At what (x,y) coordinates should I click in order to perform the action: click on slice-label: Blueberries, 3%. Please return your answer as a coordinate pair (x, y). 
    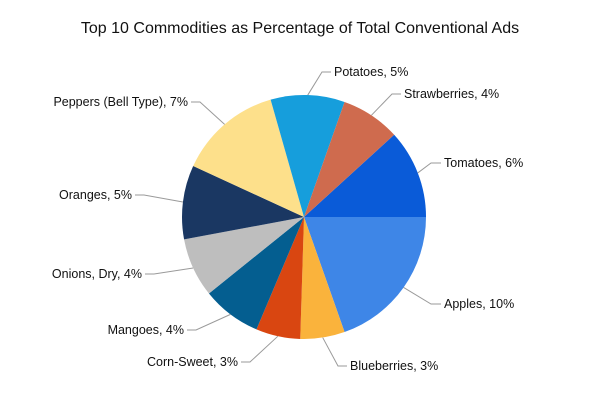
    Looking at the image, I should click on (394, 366).